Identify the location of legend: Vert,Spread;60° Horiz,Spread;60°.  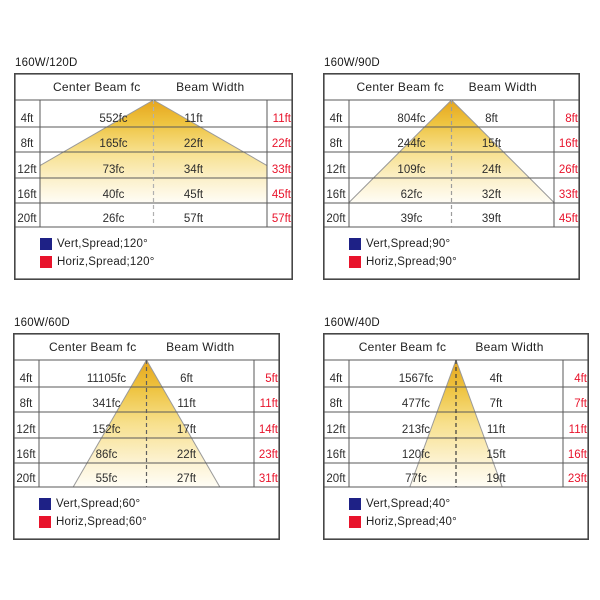
(159, 513).